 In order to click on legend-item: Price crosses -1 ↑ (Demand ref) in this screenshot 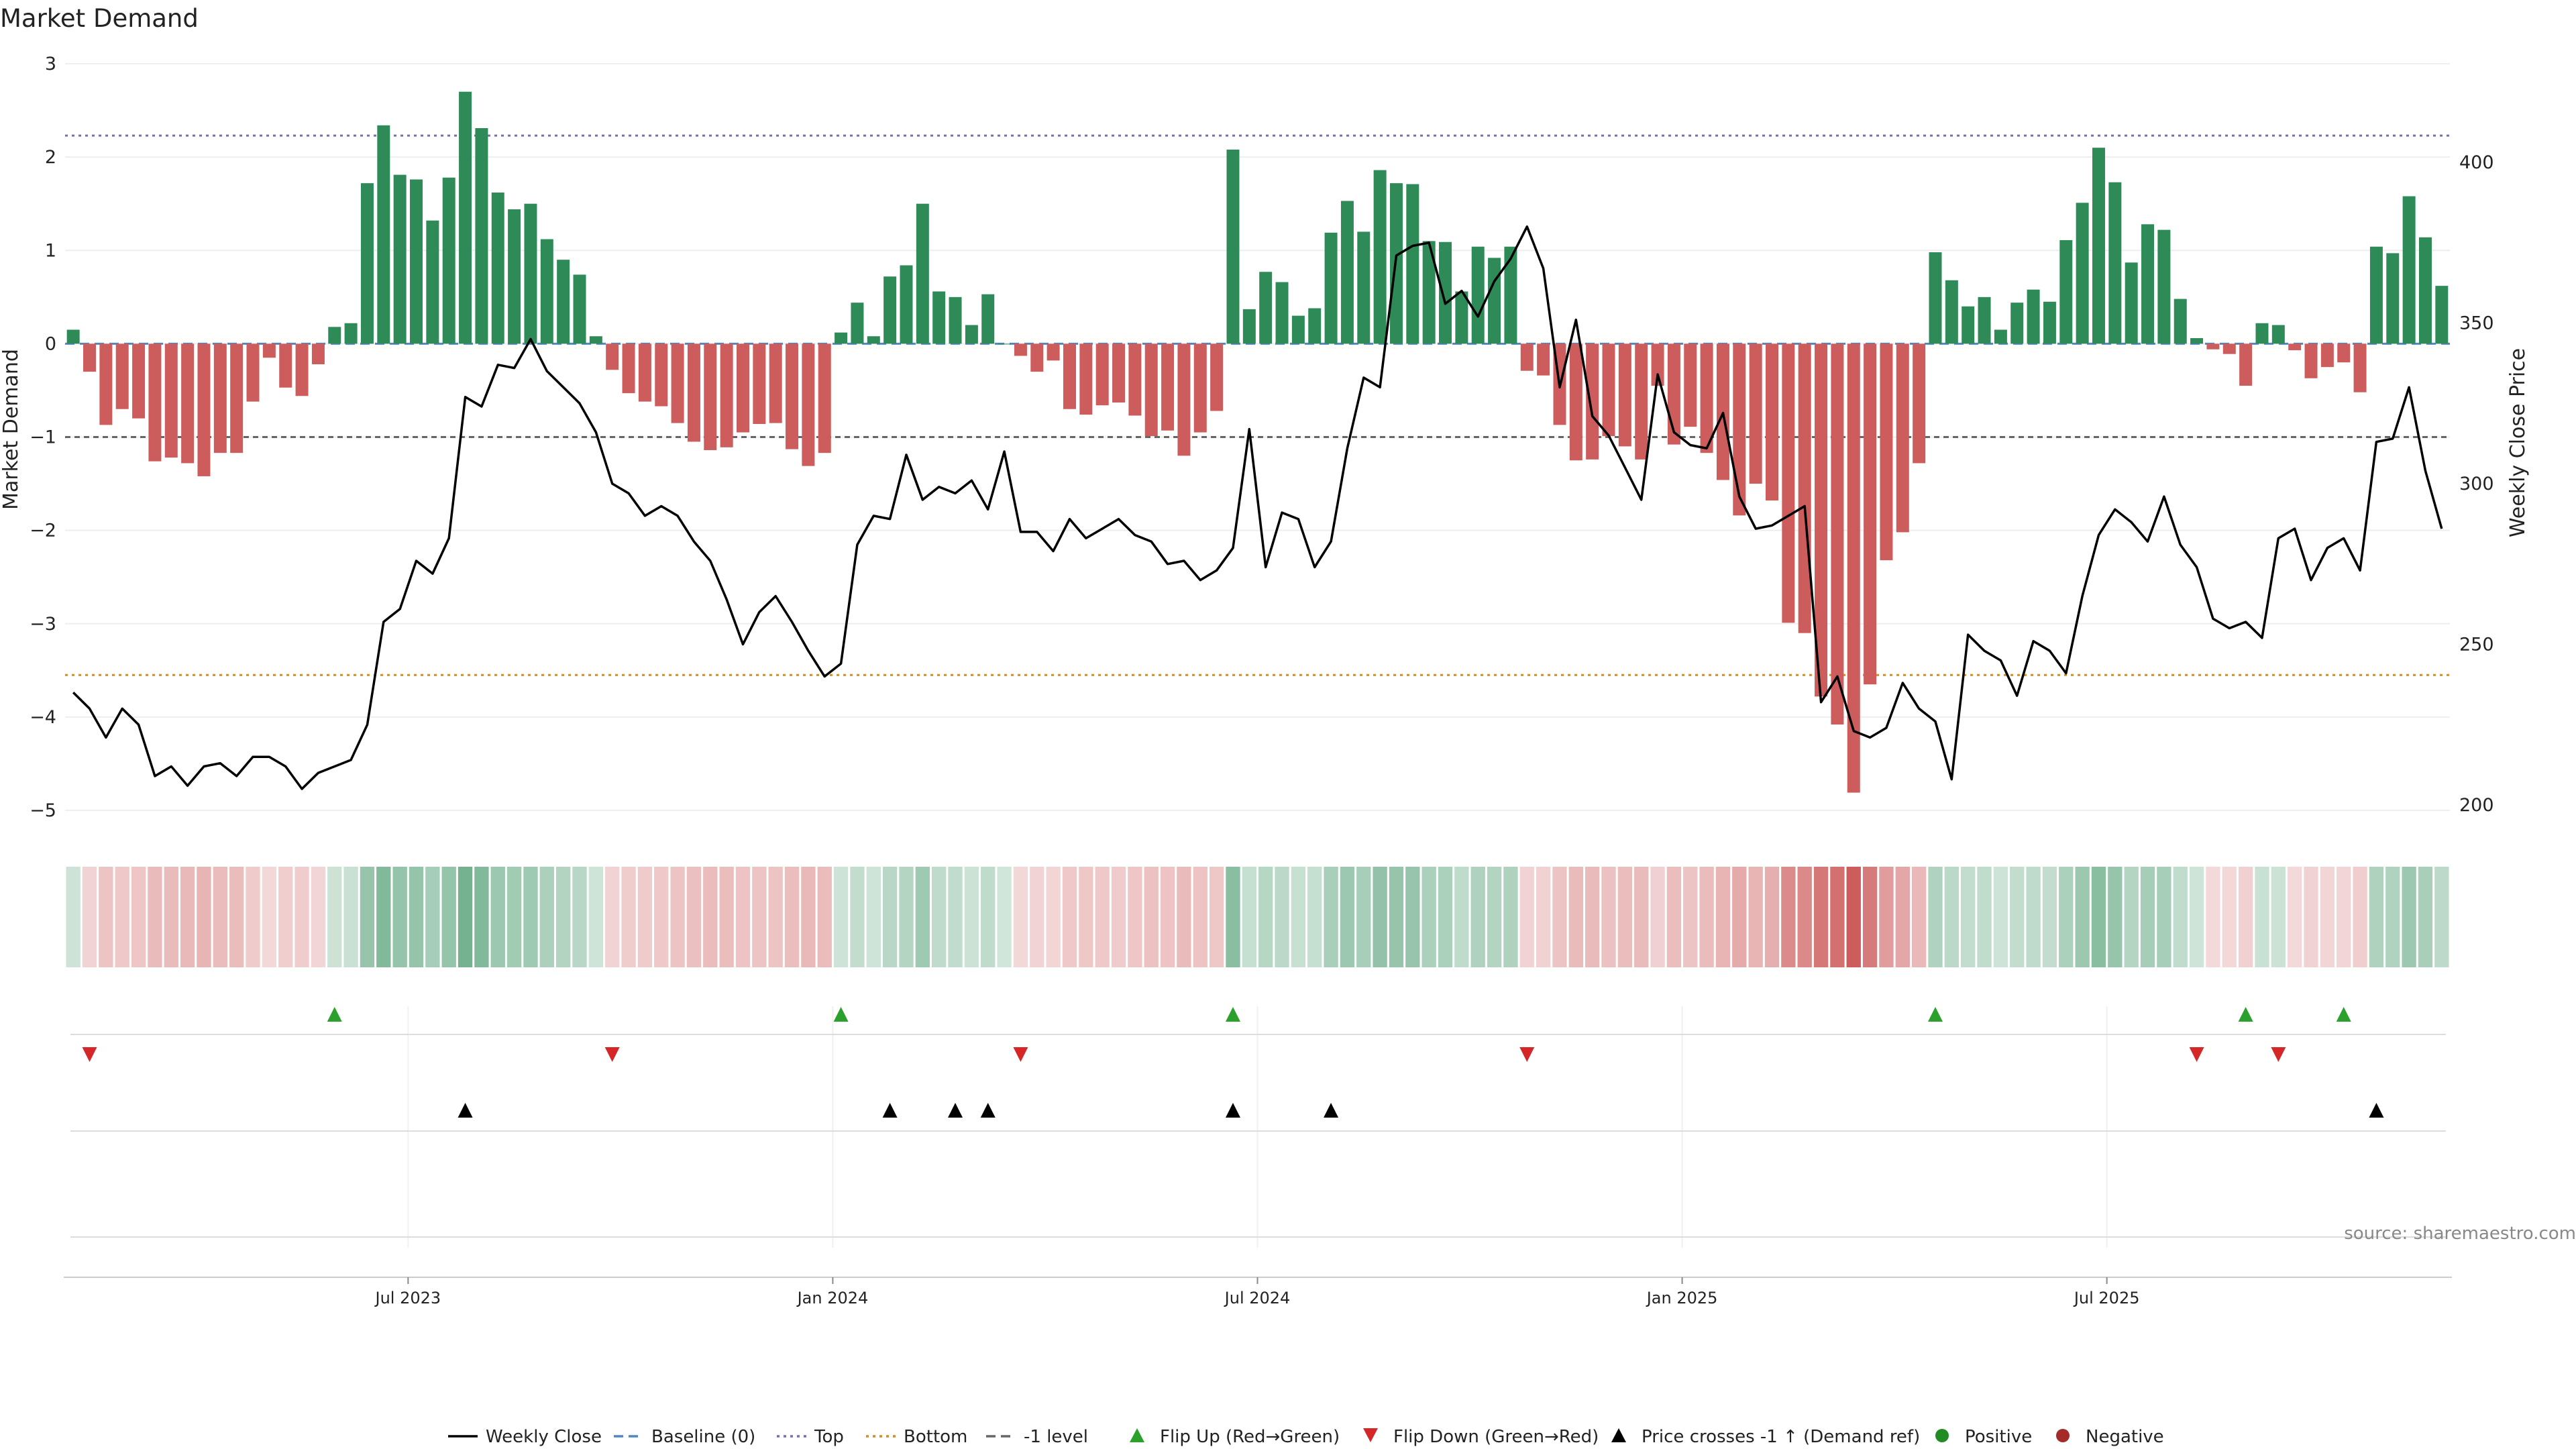, I will do `click(1765, 1437)`.